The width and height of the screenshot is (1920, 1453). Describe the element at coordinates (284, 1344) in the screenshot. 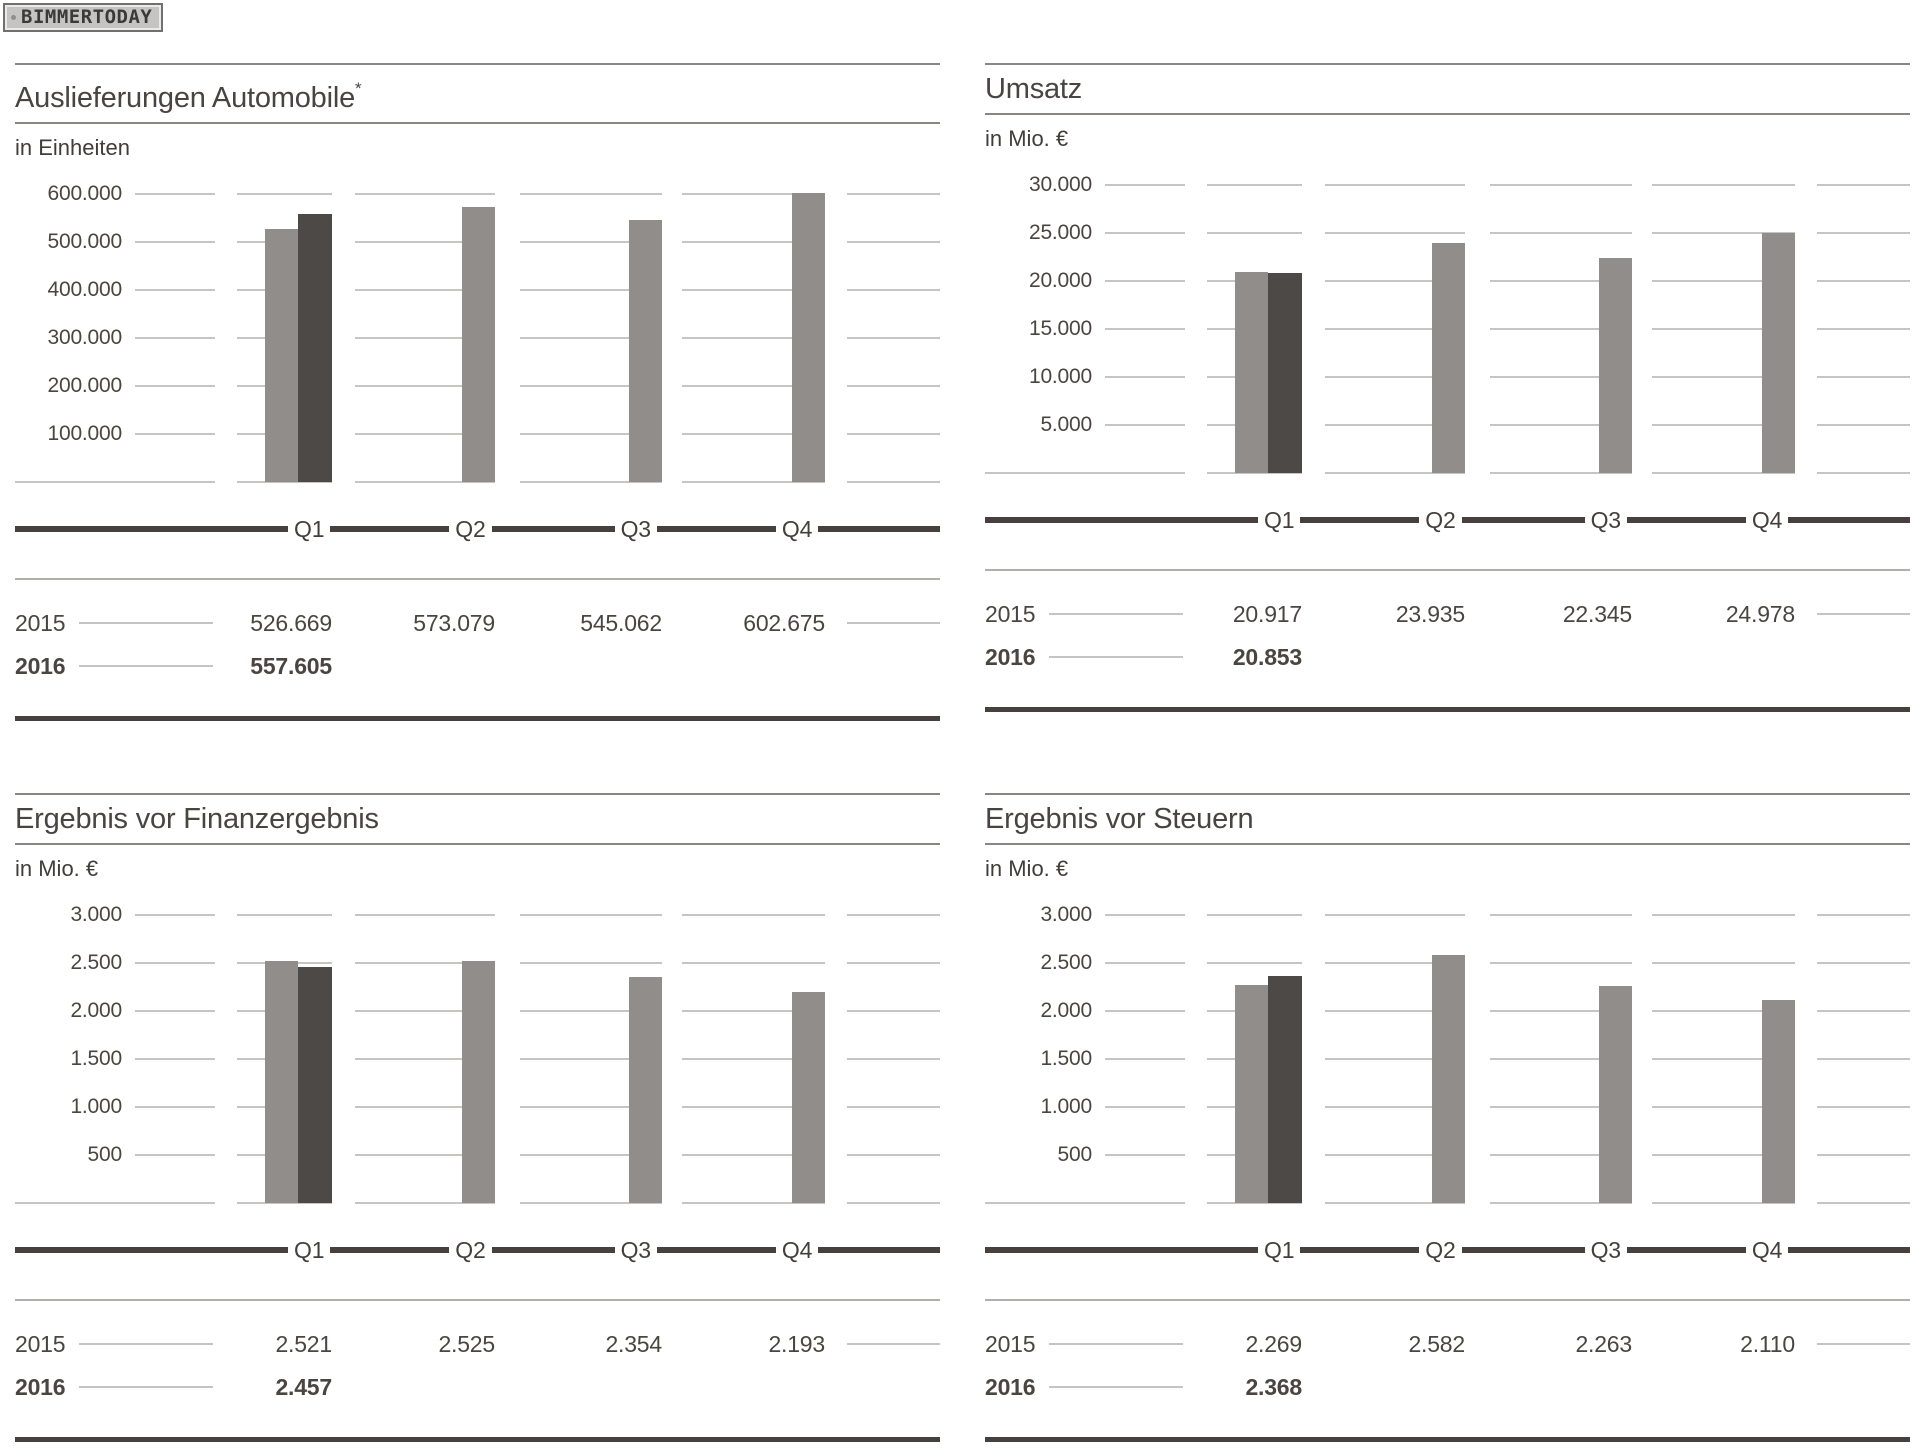

I see `value-cell-q1: 2.521` at that location.